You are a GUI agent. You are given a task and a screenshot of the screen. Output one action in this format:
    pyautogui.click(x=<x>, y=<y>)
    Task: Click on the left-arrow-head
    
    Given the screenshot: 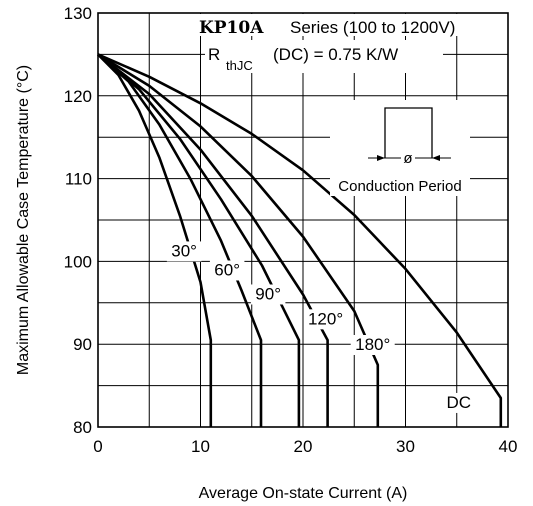 What is the action you would take?
    pyautogui.click(x=381, y=158)
    